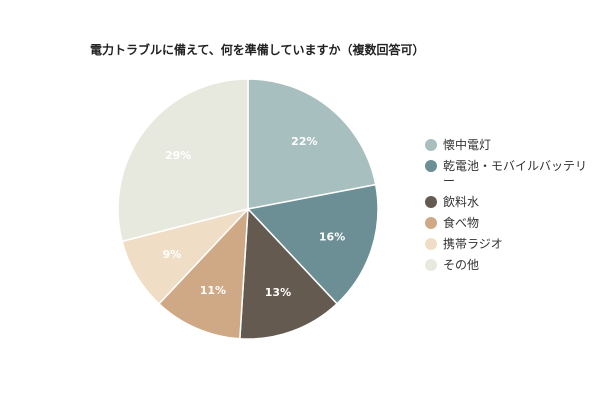 The height and width of the screenshot is (400, 600). Describe the element at coordinates (510, 223) in the screenshot. I see `legend-item-3: 食べ物` at that location.